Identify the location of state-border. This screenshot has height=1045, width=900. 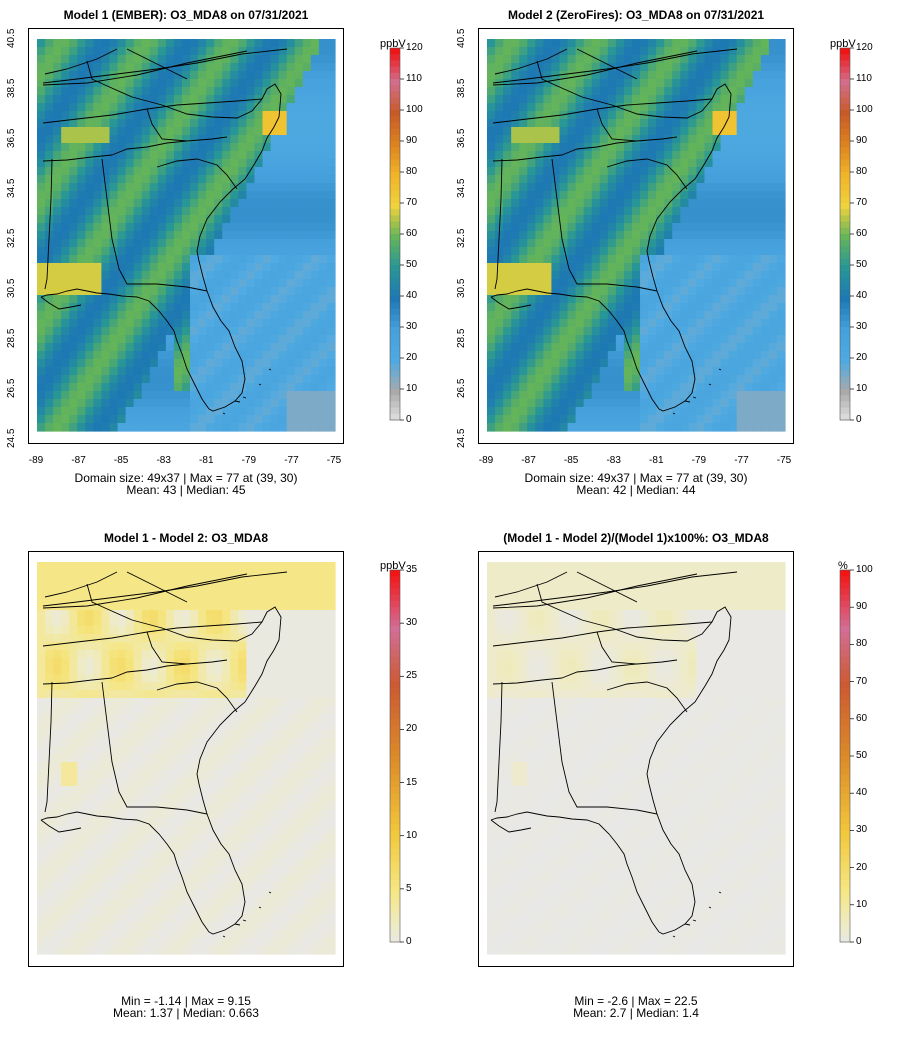
(48, 224).